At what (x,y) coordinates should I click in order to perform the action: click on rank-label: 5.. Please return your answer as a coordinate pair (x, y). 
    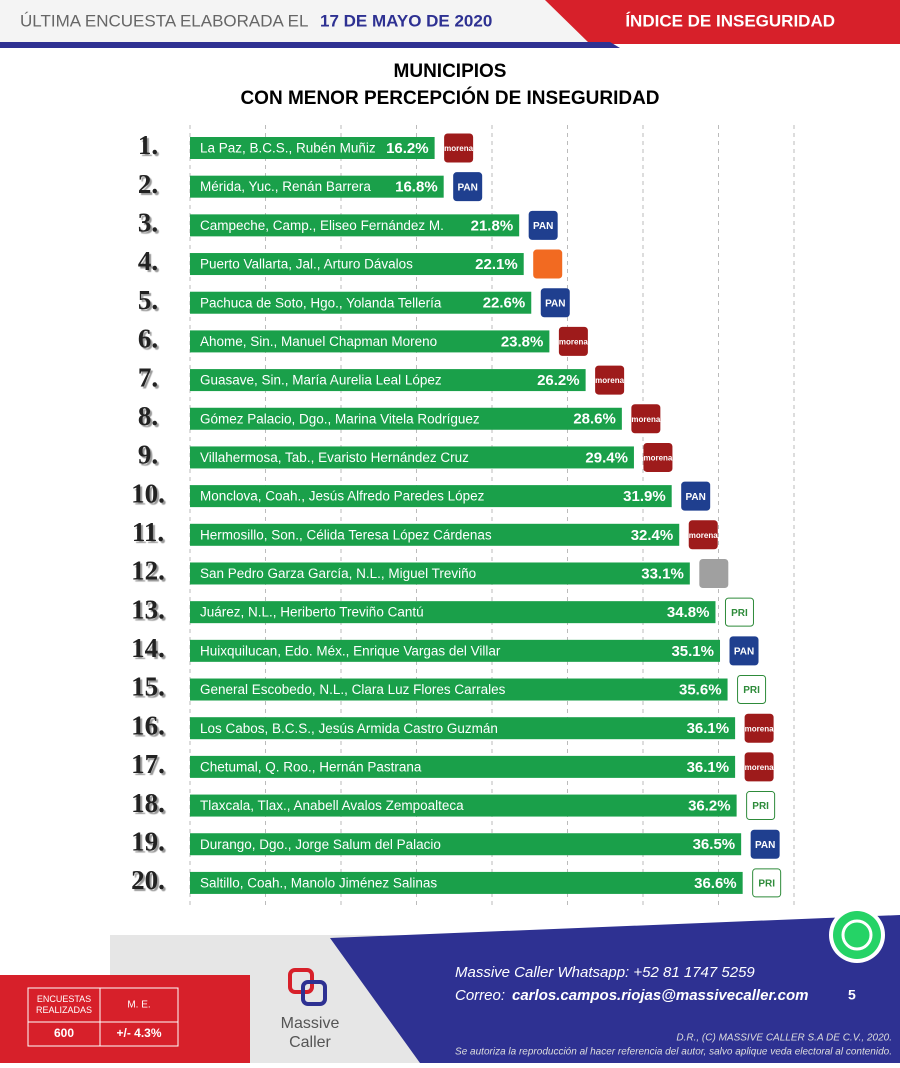
    Looking at the image, I should click on (148, 300).